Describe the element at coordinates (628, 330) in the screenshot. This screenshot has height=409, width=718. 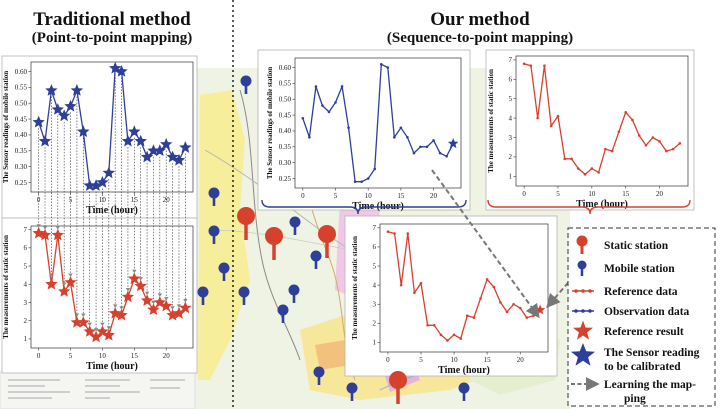
I see `legend-item-reference-result: Reference result` at that location.